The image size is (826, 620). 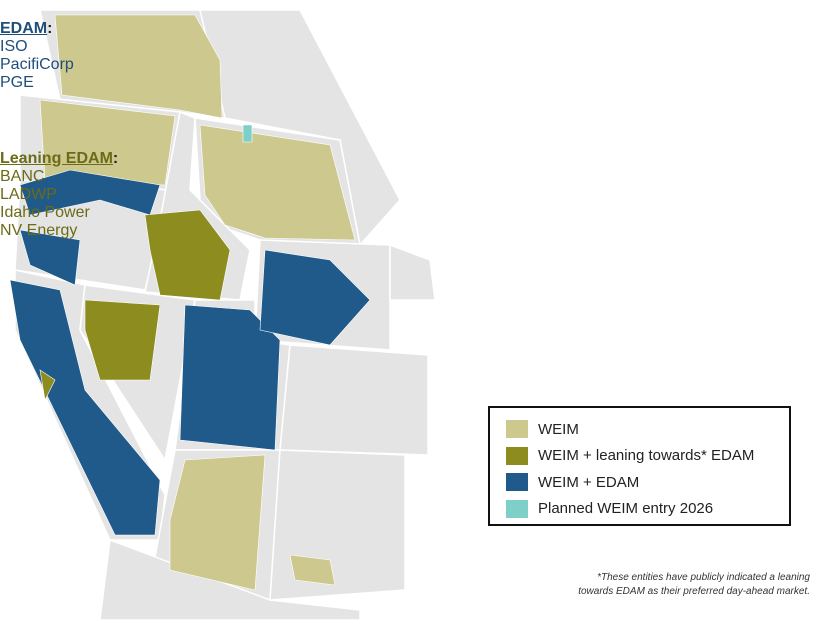 I want to click on member: PGE, so click(x=17, y=82).